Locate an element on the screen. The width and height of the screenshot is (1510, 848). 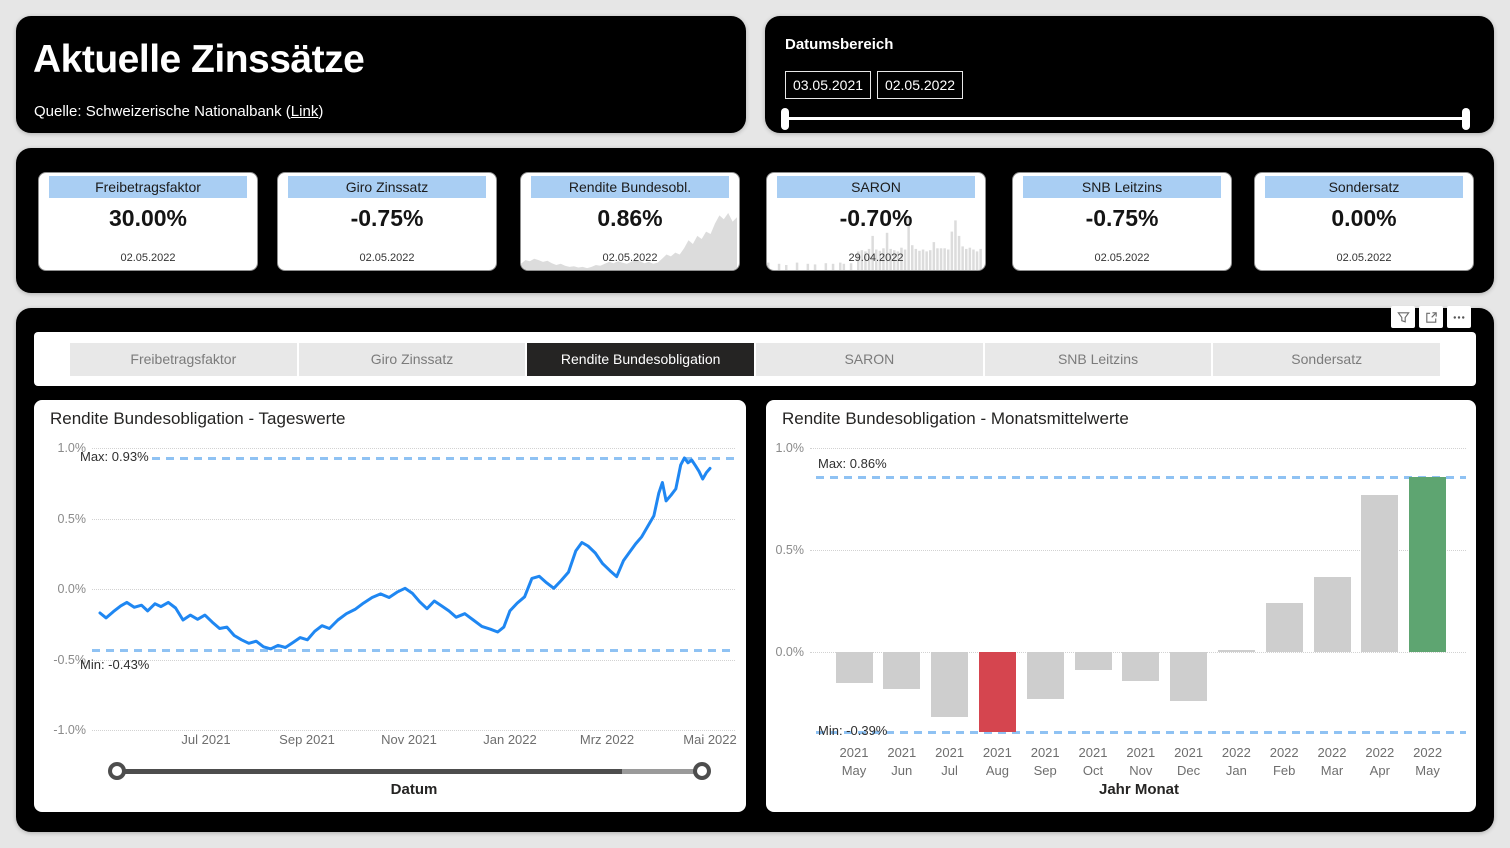
source-prefix: Quelle: Schweizerische Nationalbank ( is located at coordinates (162, 111).